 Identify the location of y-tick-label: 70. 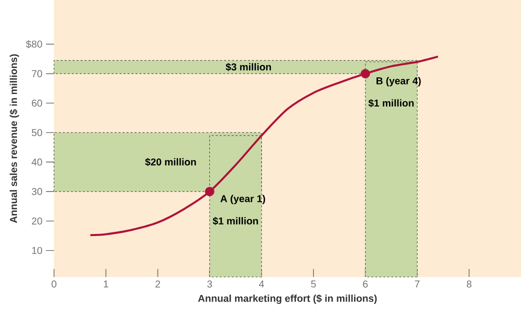
(37, 74).